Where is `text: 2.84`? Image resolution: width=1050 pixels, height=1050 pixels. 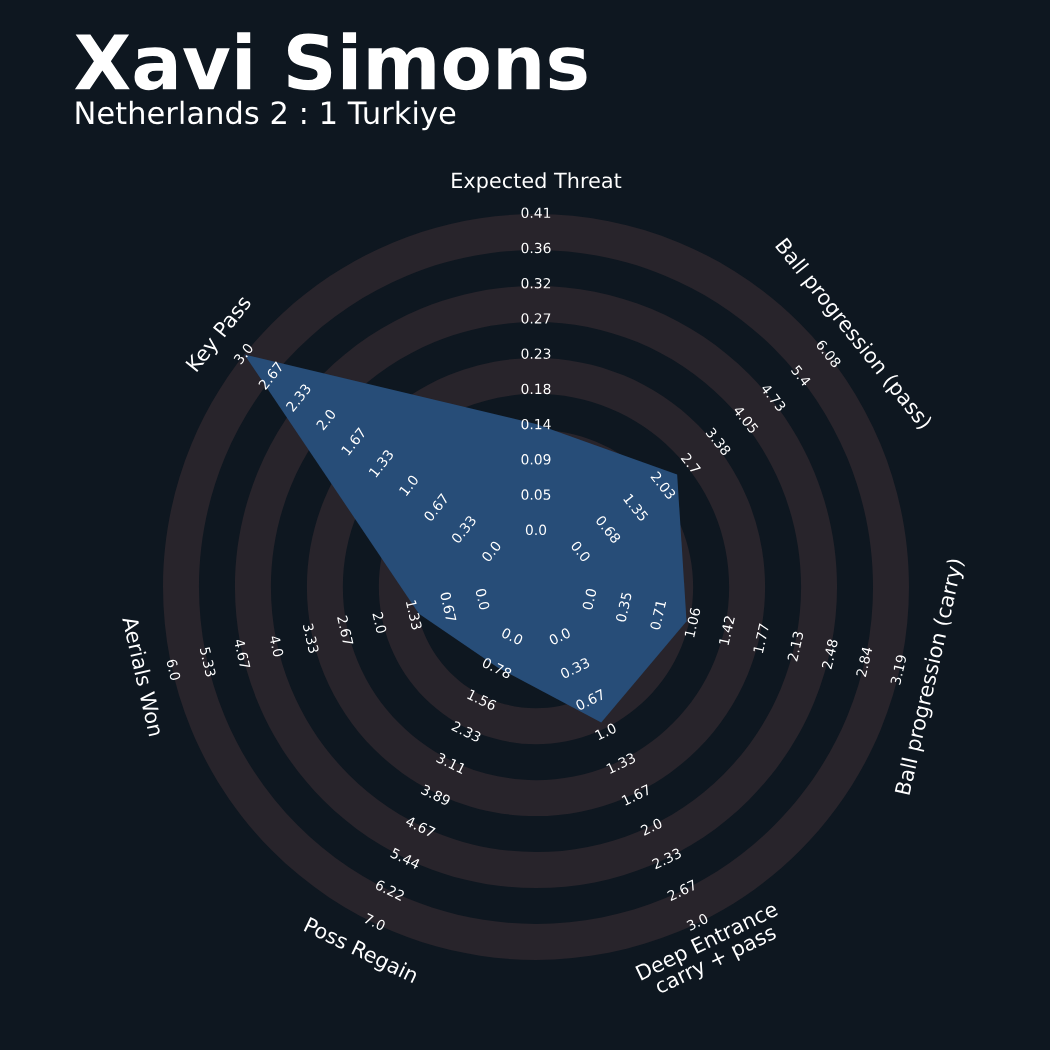 text: 2.84 is located at coordinates (864, 662).